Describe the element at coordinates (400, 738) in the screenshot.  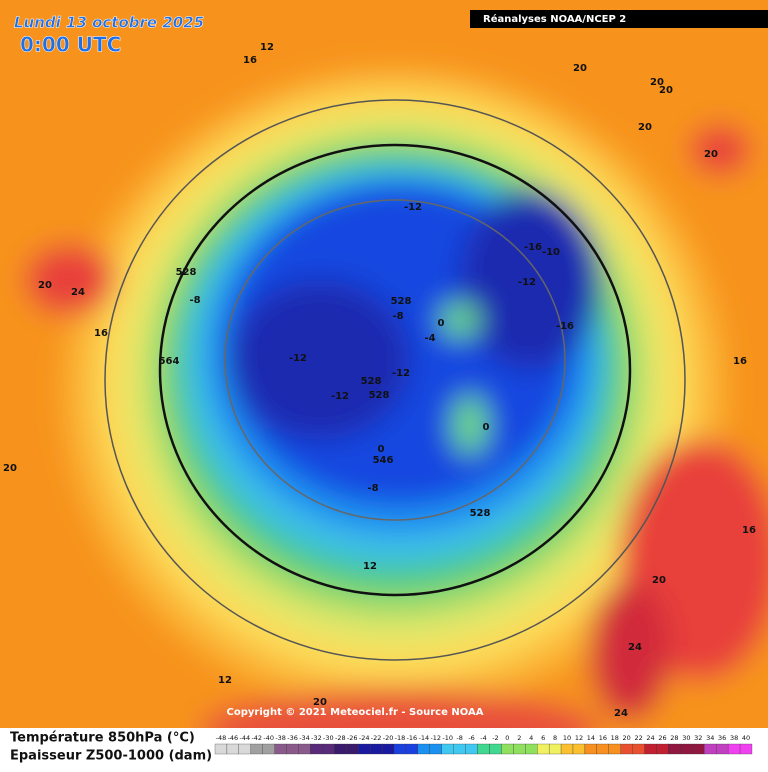
I see `scale-label: -18` at that location.